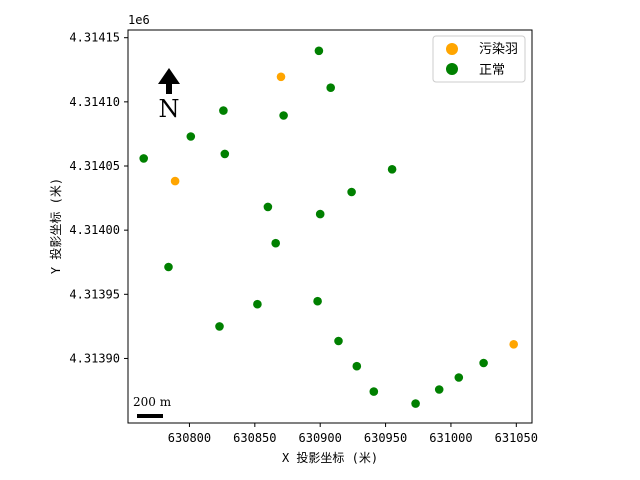 The image size is (640, 480). What do you see at coordinates (479, 59) in the screenshot?
I see `legend: 污染羽 正常` at bounding box center [479, 59].